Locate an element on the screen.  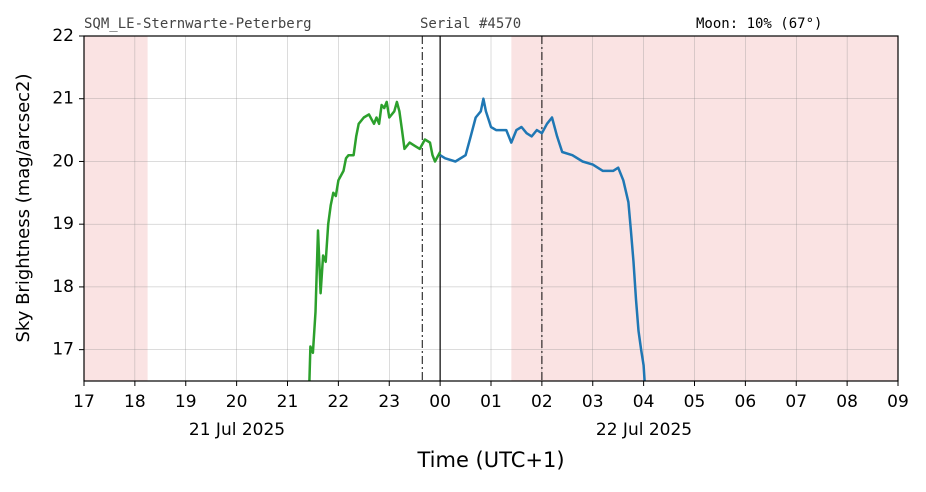
y-tick-label: 18 is located at coordinates (63, 287).